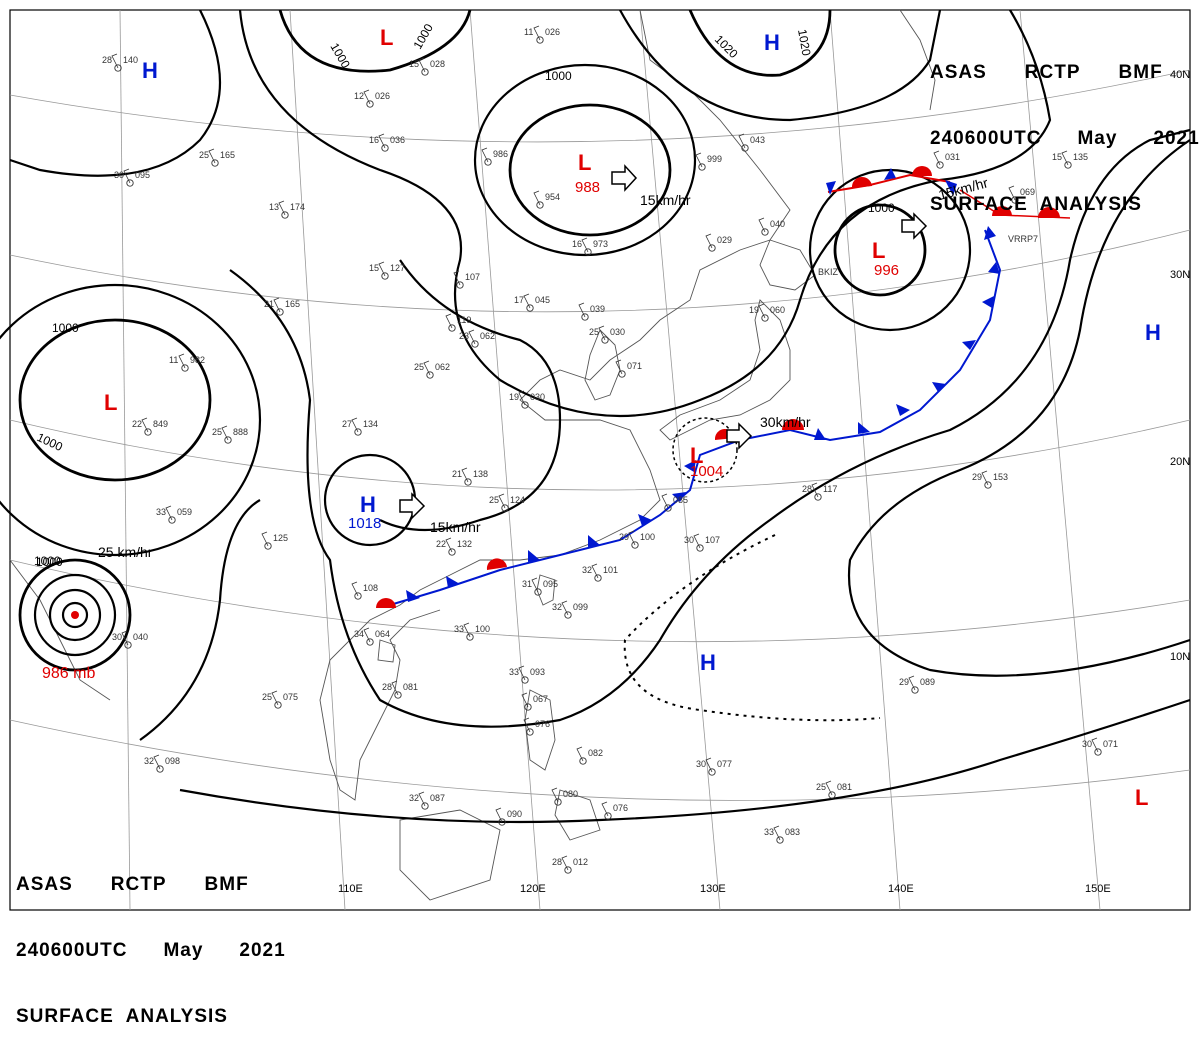  Describe the element at coordinates (830, 489) in the screenshot. I see `station-pressure: 117` at that location.